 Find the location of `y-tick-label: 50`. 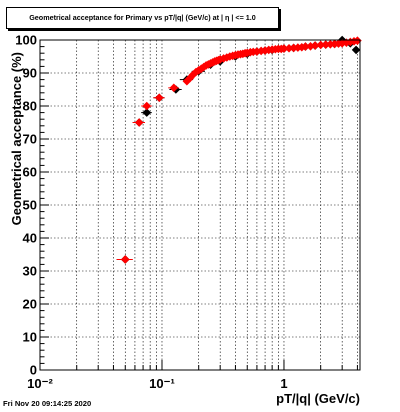

y-tick-label: 50 is located at coordinates (30, 205).